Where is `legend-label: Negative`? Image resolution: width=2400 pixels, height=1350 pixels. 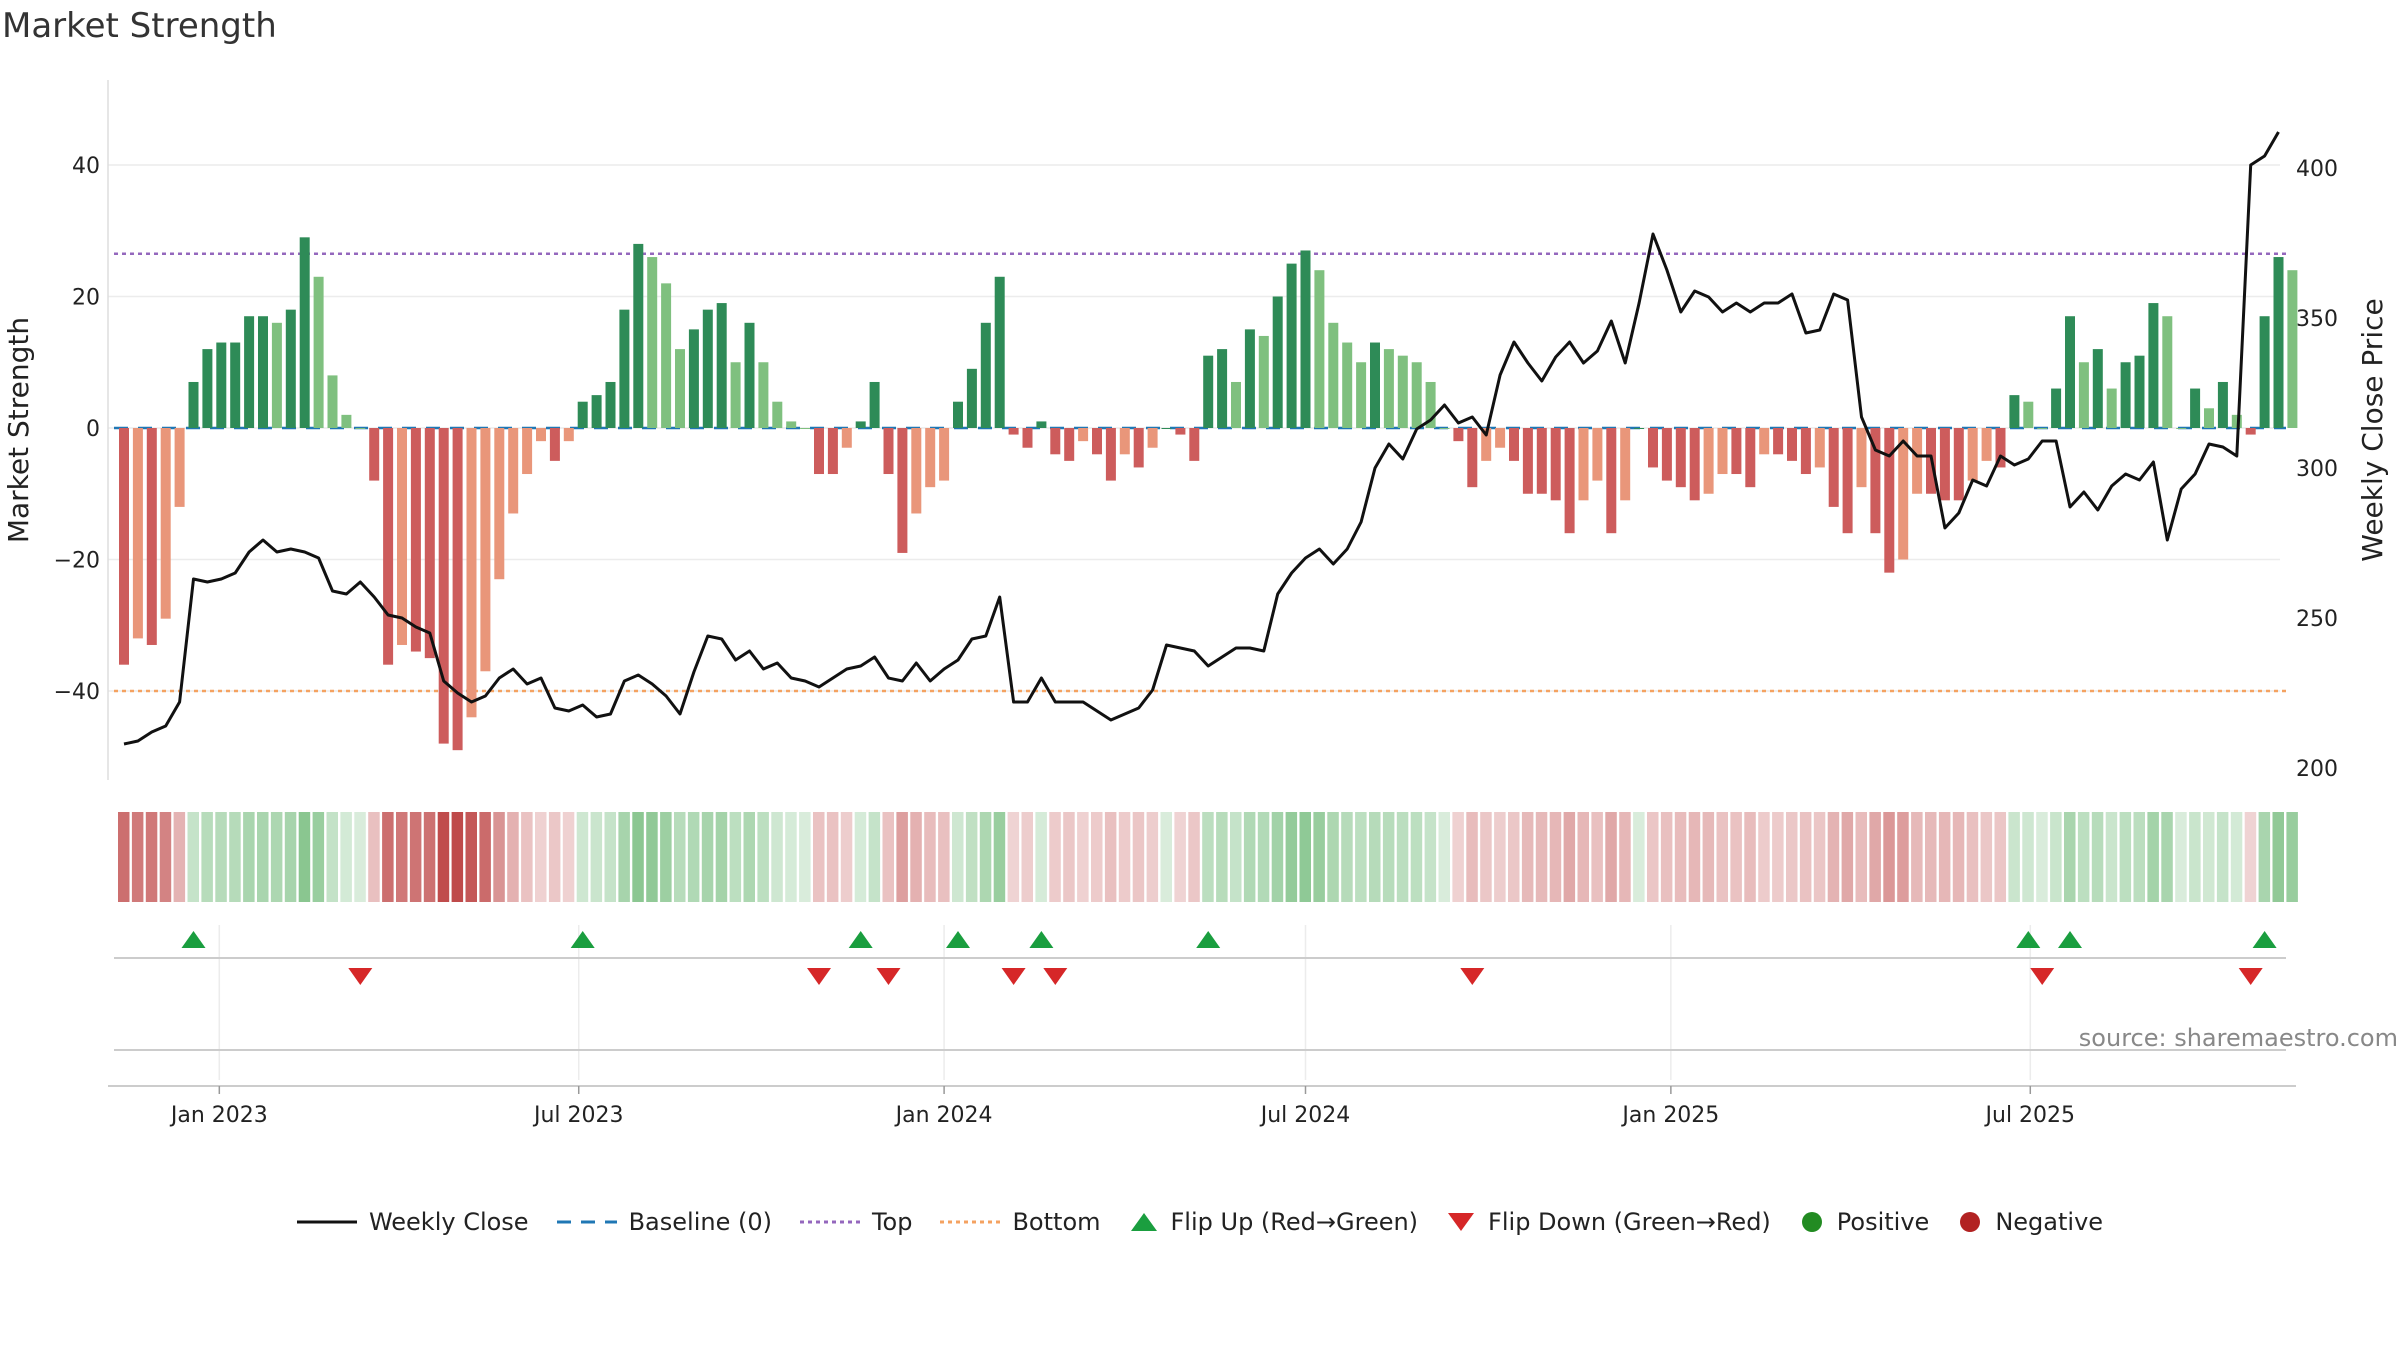
legend-label: Negative is located at coordinates (2049, 1222).